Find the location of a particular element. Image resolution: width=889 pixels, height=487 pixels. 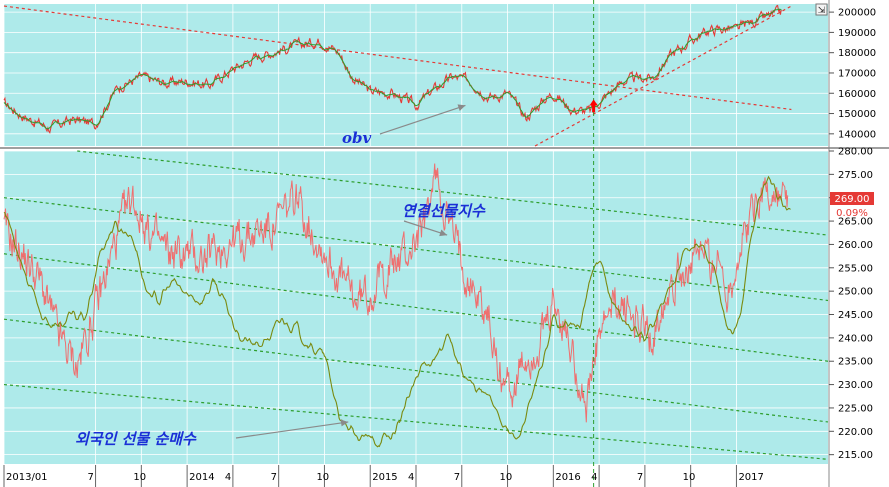

foreign-net-buying-annotation-pointer is located at coordinates (292, 430).